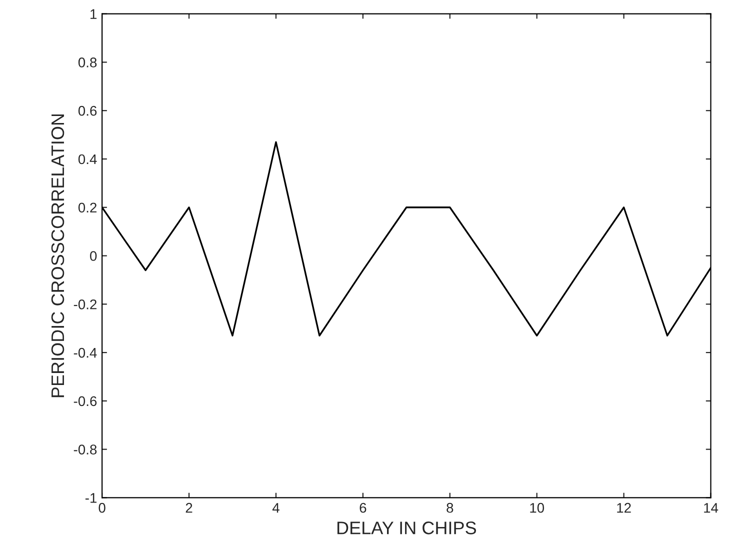  I want to click on y-axis-title: PERIODIC CROSSCORRELATION, so click(57, 256).